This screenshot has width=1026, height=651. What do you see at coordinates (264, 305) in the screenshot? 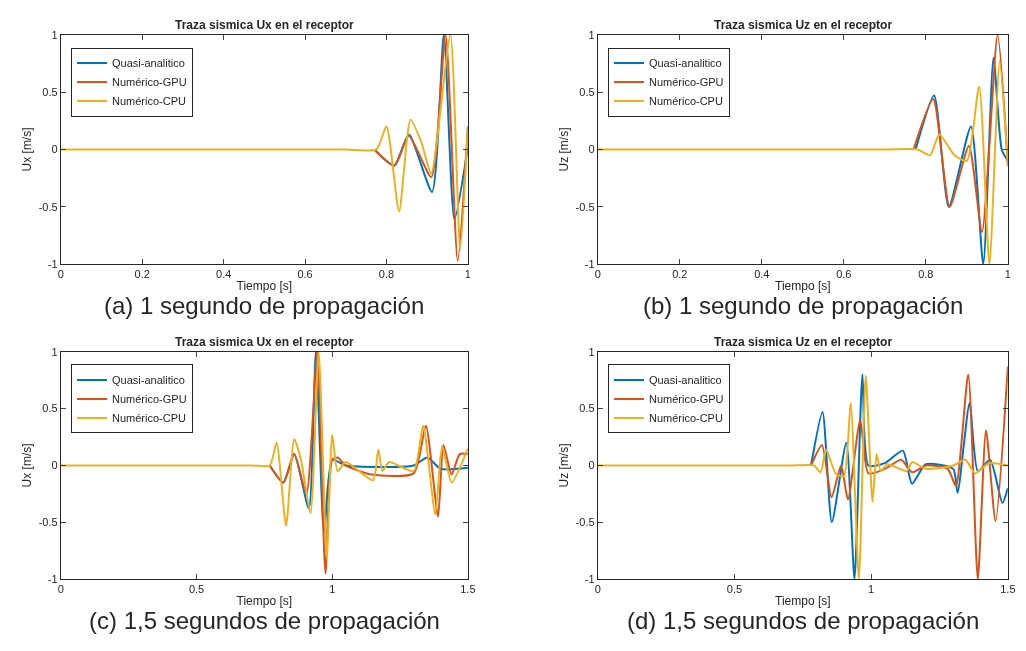
I see `text: (a) 1 segundo de propagación` at bounding box center [264, 305].